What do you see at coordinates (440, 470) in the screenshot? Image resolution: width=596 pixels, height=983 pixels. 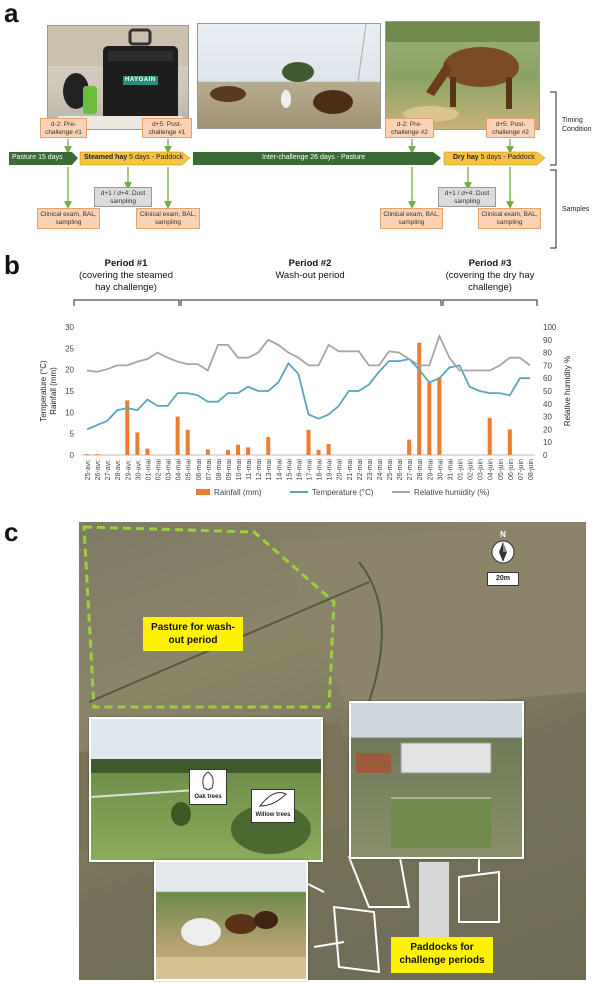 I see `x-tick-label: 30-mai` at bounding box center [440, 470].